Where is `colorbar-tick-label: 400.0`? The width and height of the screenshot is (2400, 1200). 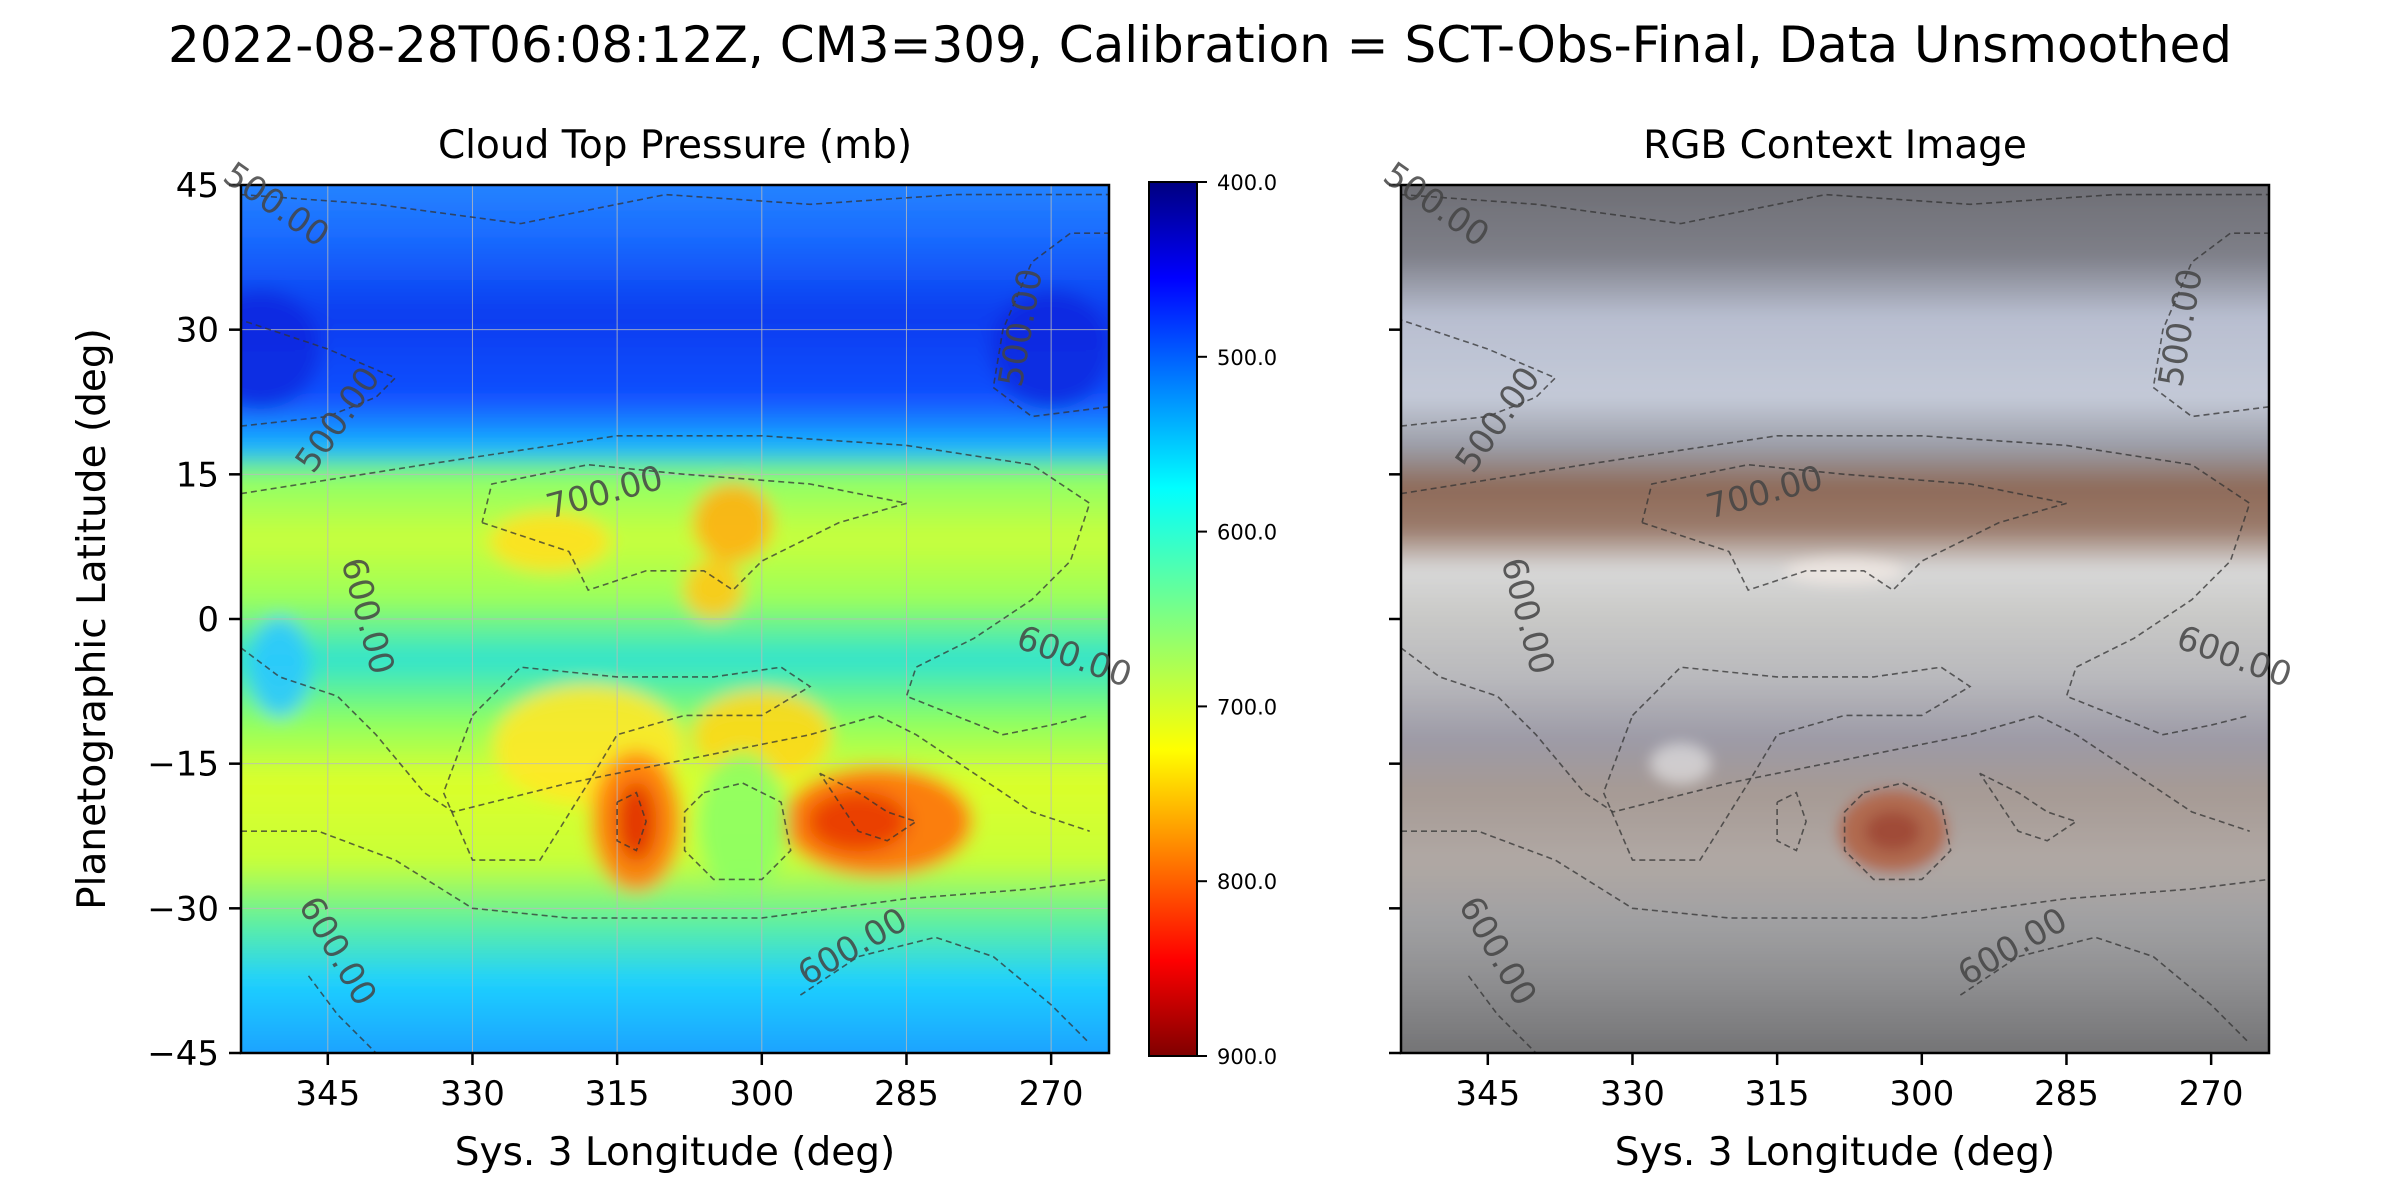
colorbar-tick-label: 400.0 is located at coordinates (1247, 183).